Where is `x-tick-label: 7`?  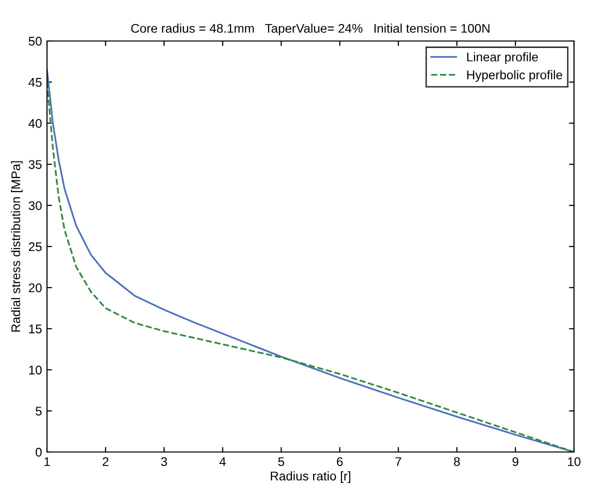 x-tick-label: 7 is located at coordinates (399, 461).